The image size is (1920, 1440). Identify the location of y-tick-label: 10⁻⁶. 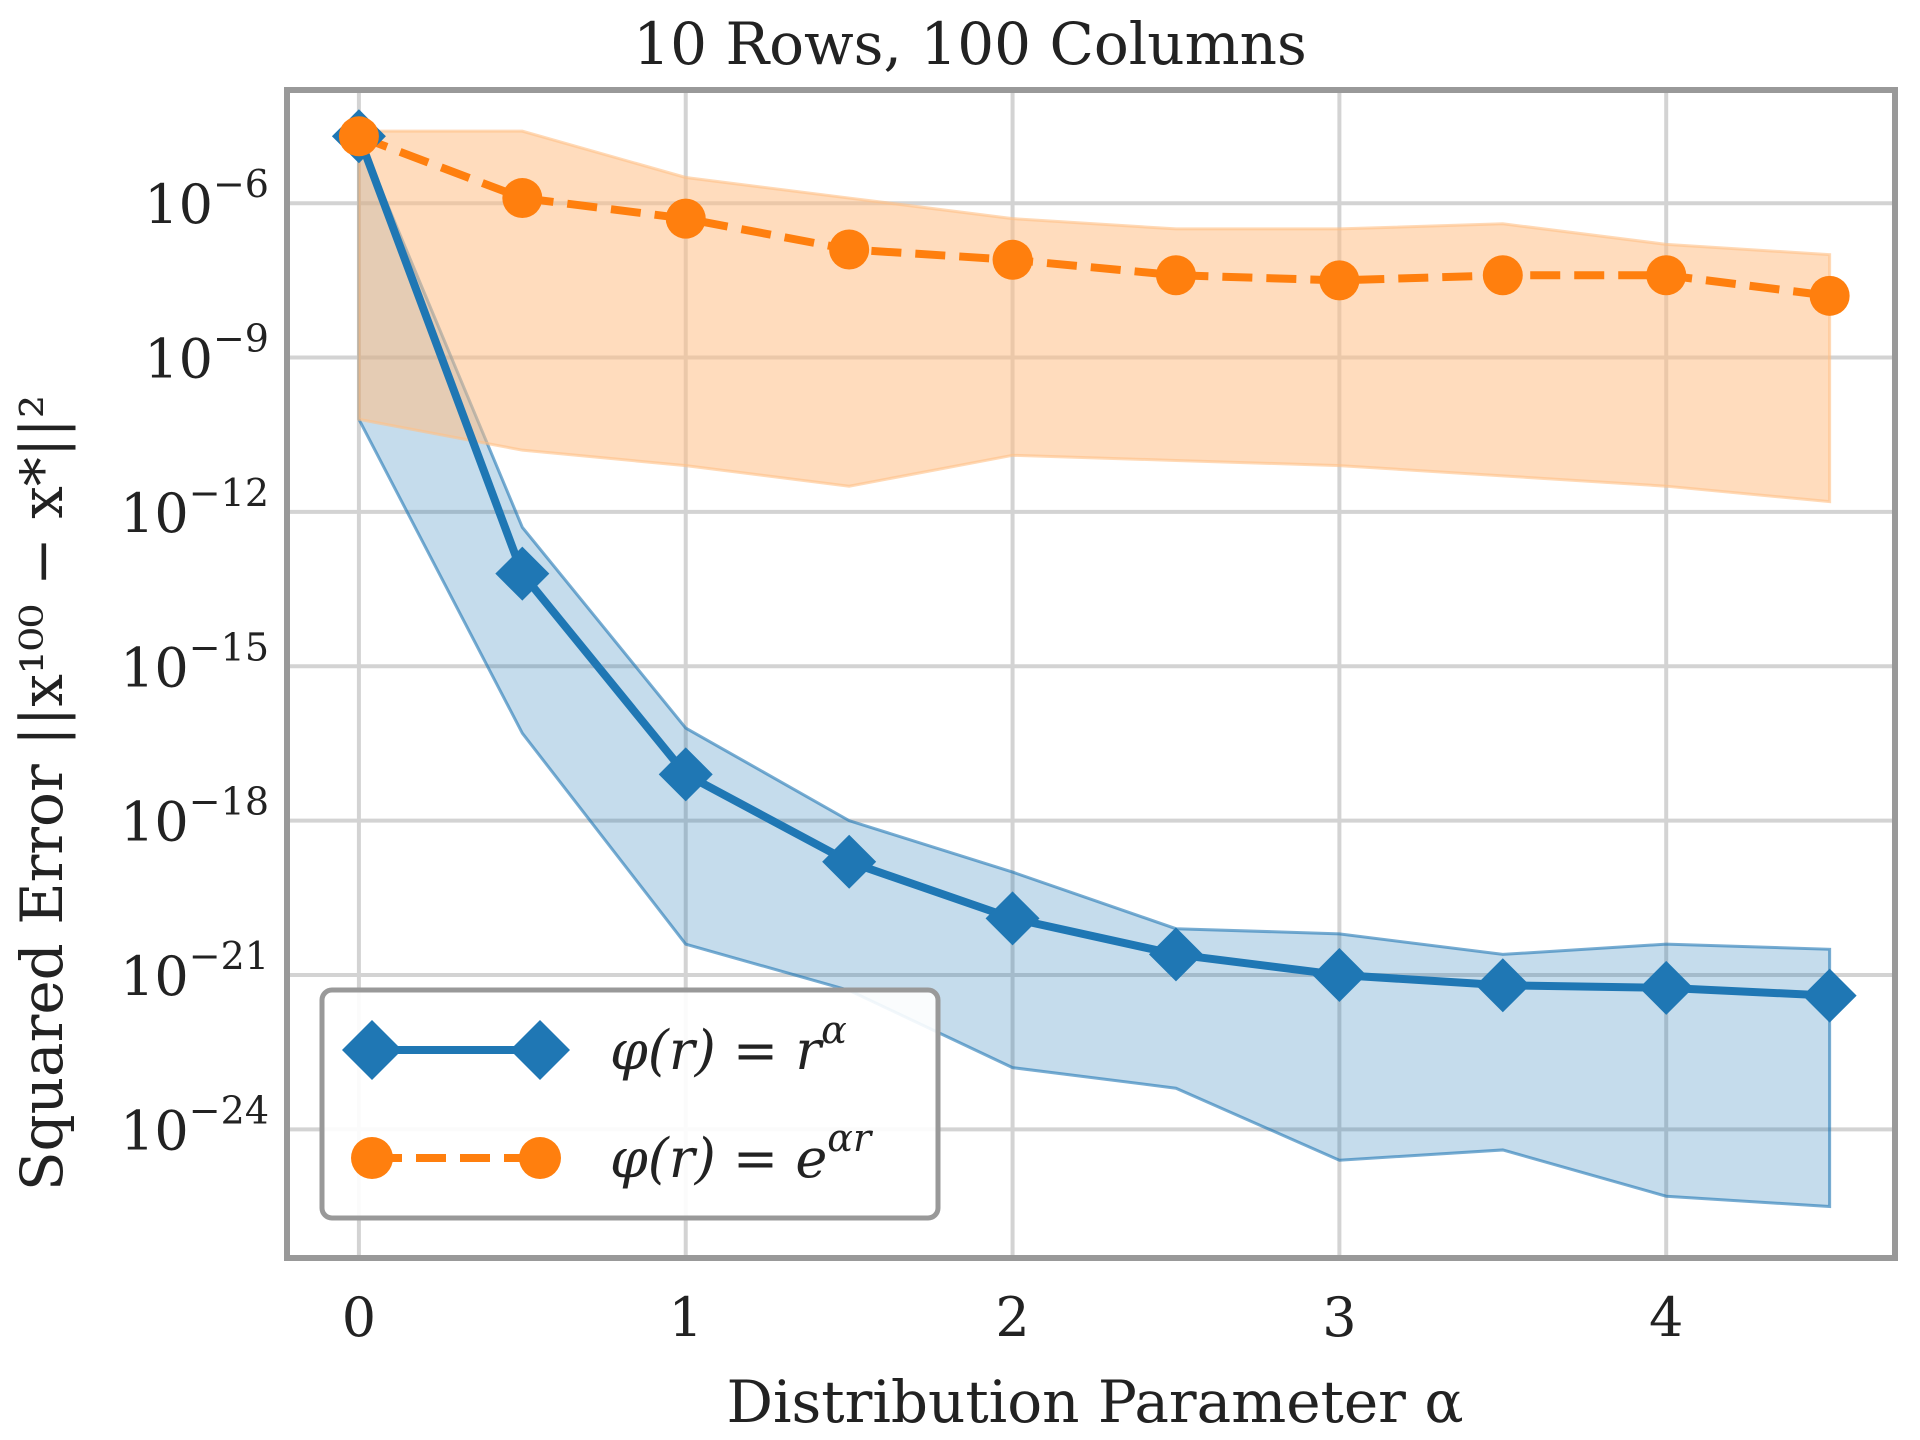
(206, 199).